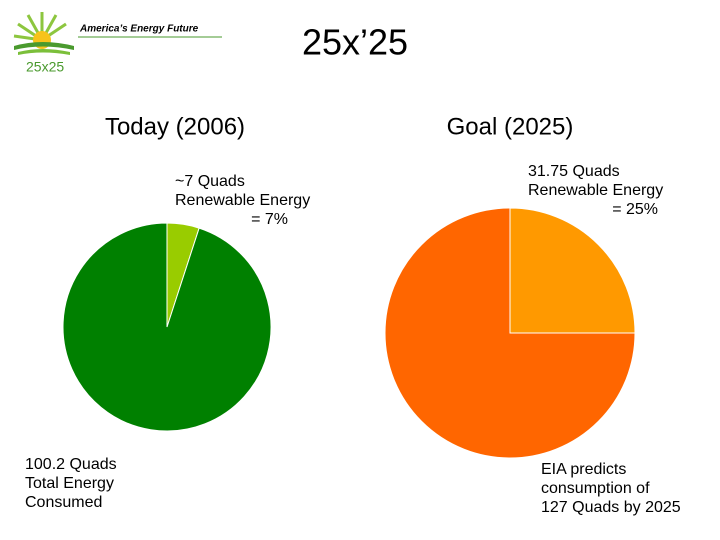  What do you see at coordinates (574, 171) in the screenshot?
I see `annotation: 31.75 Quads` at bounding box center [574, 171].